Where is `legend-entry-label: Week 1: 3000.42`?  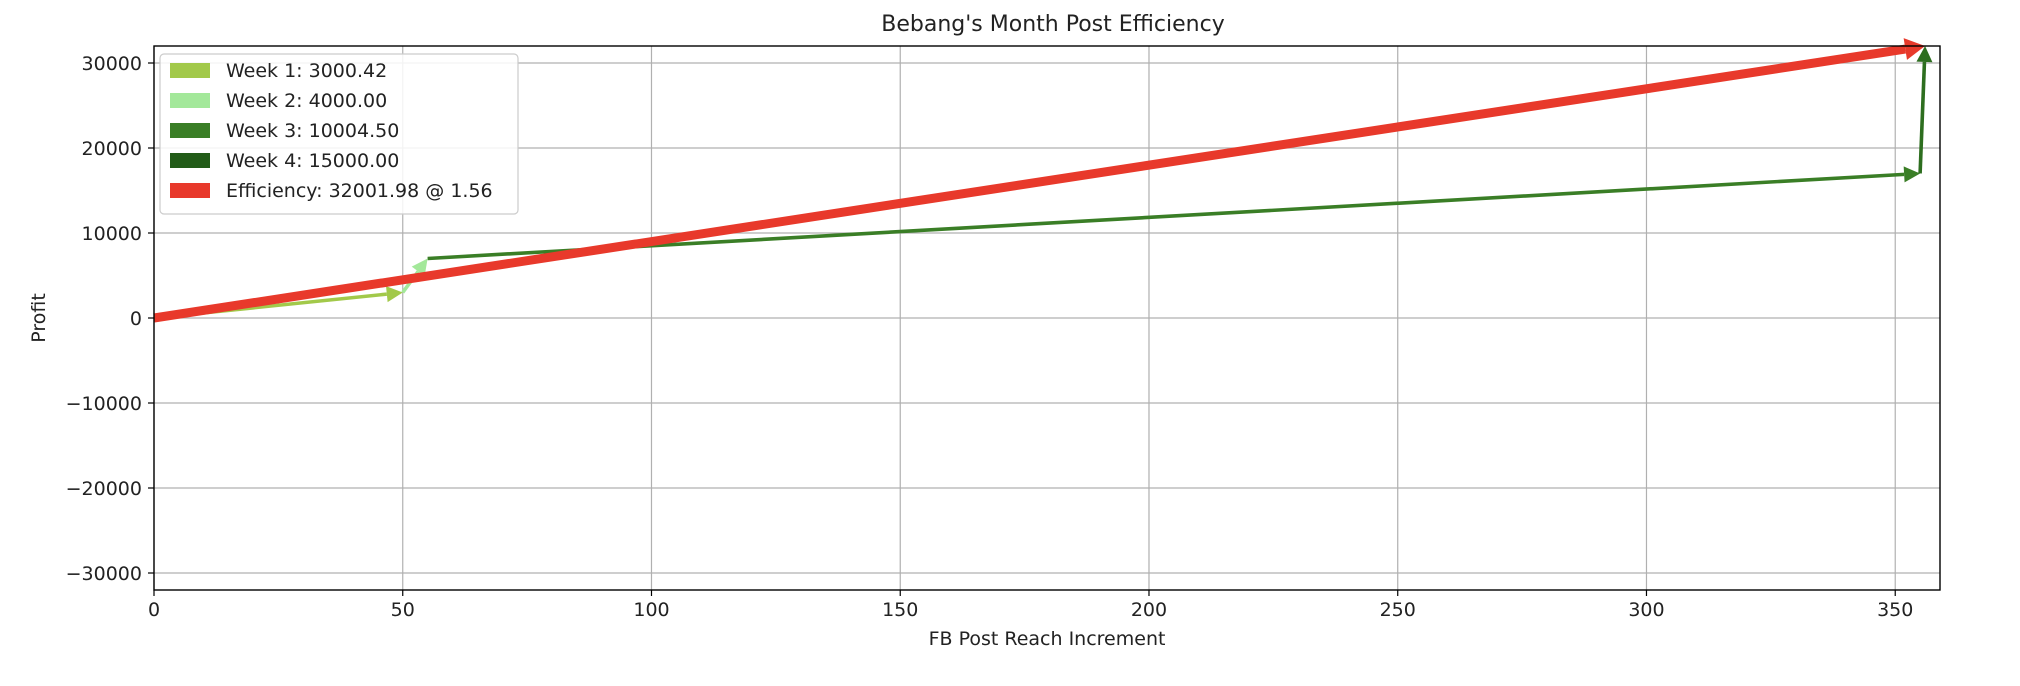
legend-entry-label: Week 1: 3000.42 is located at coordinates (306, 71).